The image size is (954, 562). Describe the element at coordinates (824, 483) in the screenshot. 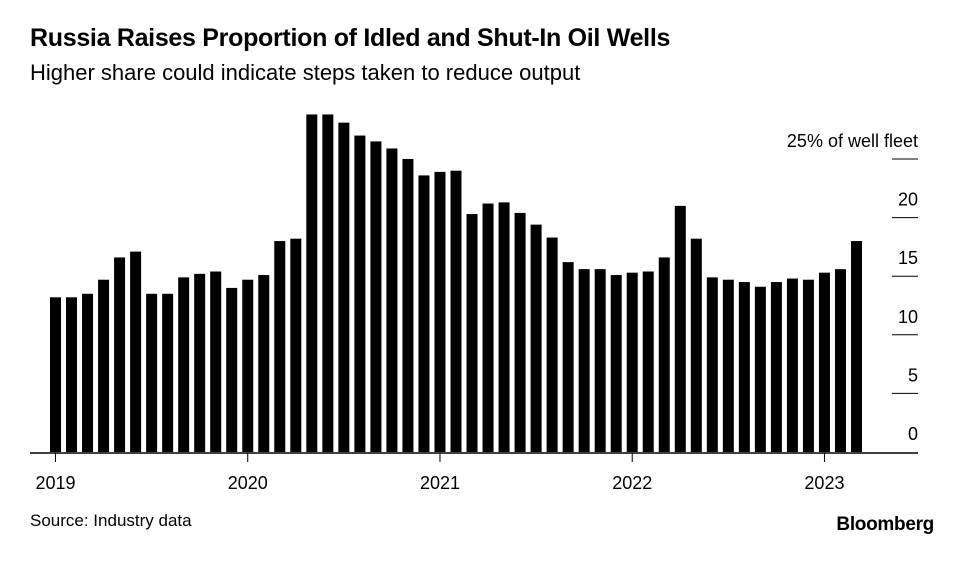

I see `x-tick-label: 2023` at that location.